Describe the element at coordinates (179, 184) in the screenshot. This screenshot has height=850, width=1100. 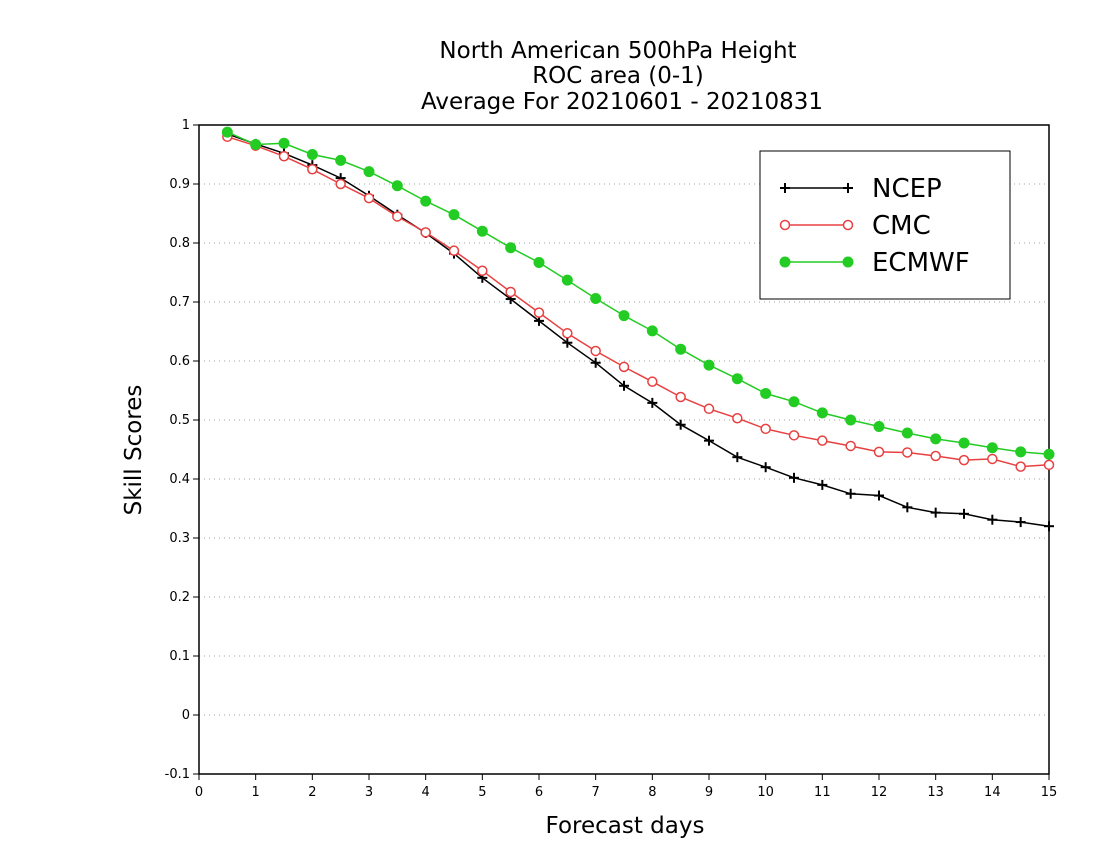
I see `y-tick-label: 0.9` at that location.